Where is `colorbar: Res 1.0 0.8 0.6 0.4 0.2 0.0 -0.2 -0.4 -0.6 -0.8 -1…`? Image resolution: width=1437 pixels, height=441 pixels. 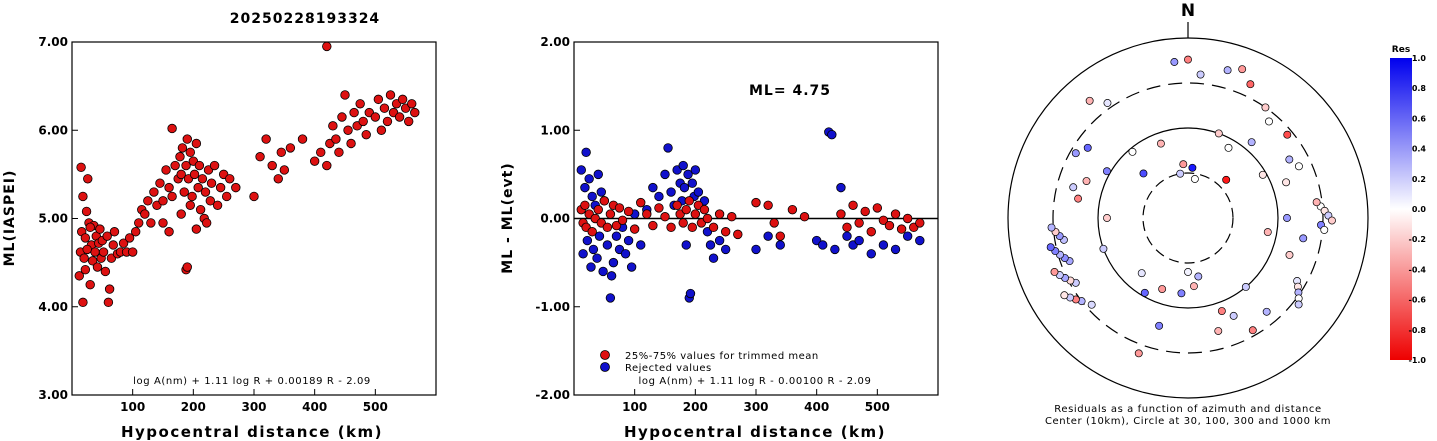
colorbar: Res 1.0 0.8 0.6 0.4 0.2 0.0 -0.2 -0.4 -0.6 -0.8 -1… is located at coordinates (1408, 205).